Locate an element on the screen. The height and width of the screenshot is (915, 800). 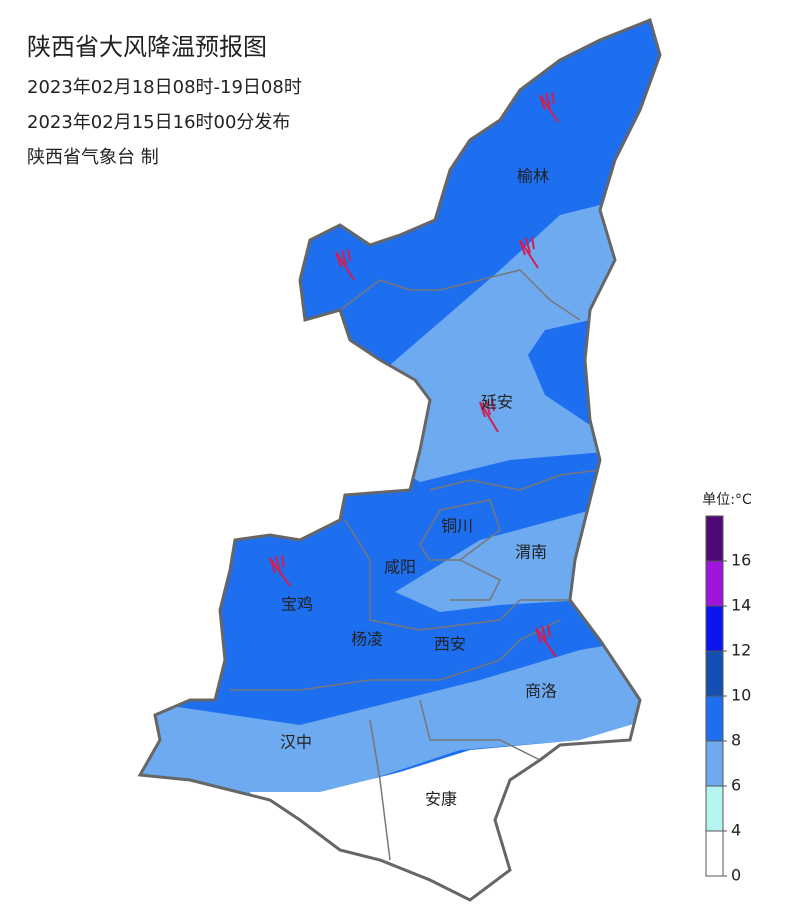
city-label: 咸阳 is located at coordinates (400, 567).